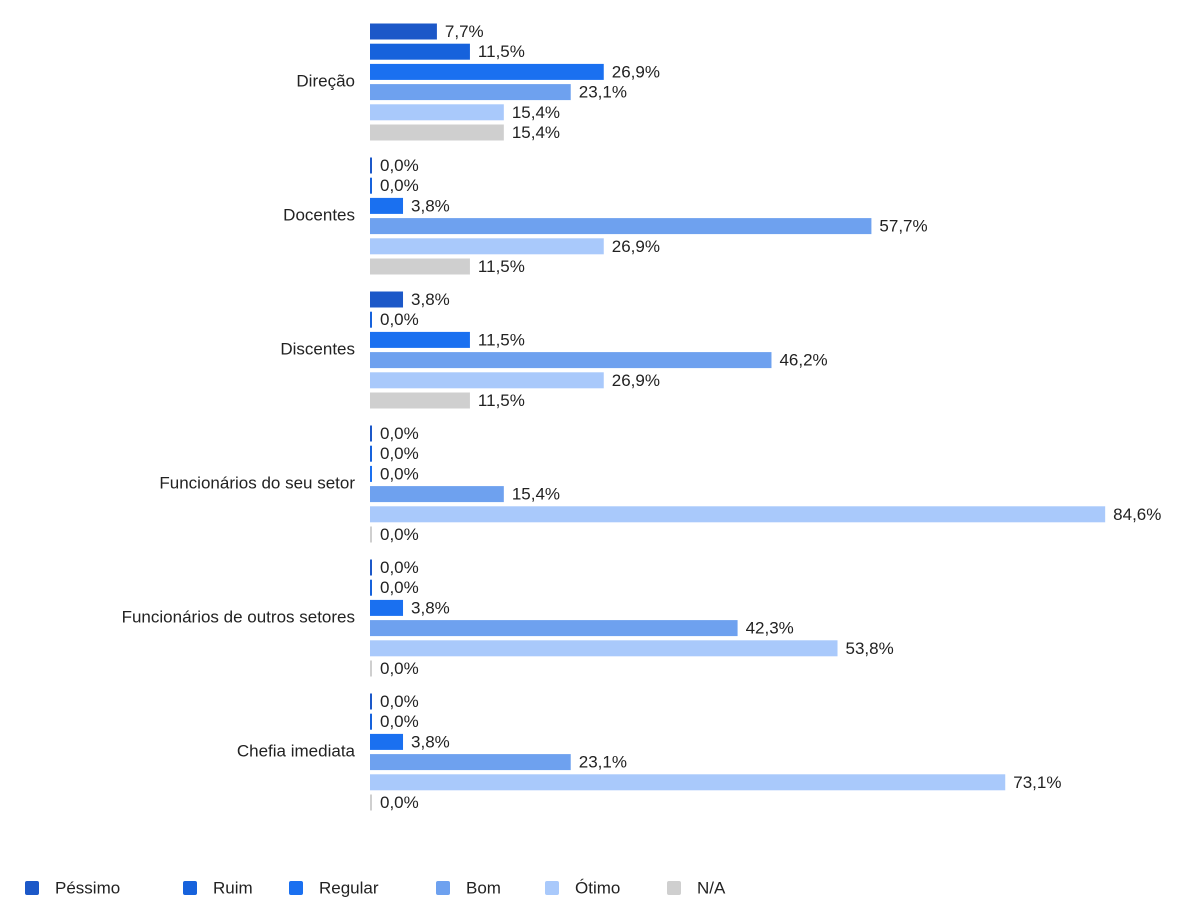 The image size is (1185, 898). Describe the element at coordinates (870, 648) in the screenshot. I see `value-label: 53,8%` at that location.